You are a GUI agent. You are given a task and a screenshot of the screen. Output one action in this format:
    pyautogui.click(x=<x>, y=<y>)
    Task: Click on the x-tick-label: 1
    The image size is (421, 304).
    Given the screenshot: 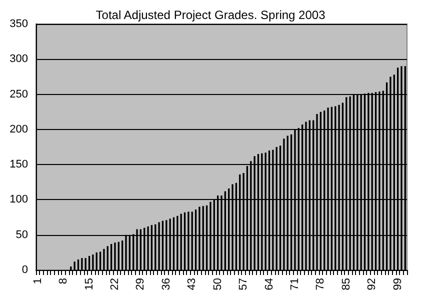 What is the action you would take?
    pyautogui.click(x=38, y=281)
    